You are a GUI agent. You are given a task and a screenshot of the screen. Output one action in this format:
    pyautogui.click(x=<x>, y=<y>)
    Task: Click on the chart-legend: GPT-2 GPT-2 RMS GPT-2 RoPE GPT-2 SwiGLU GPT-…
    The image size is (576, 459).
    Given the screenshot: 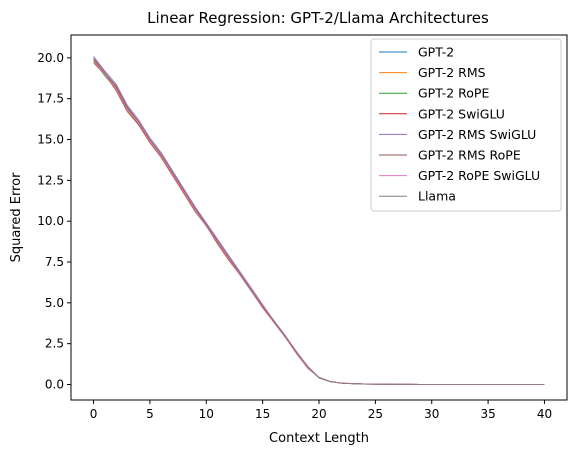 What is the action you would take?
    pyautogui.click(x=466, y=125)
    